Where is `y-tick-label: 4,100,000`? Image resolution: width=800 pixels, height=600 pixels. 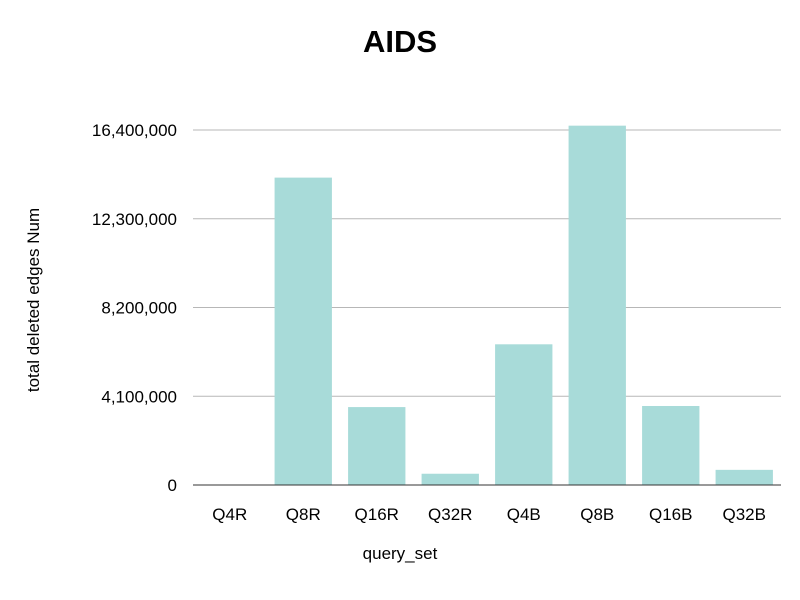
y-tick-label: 4,100,000 is located at coordinates (139, 396).